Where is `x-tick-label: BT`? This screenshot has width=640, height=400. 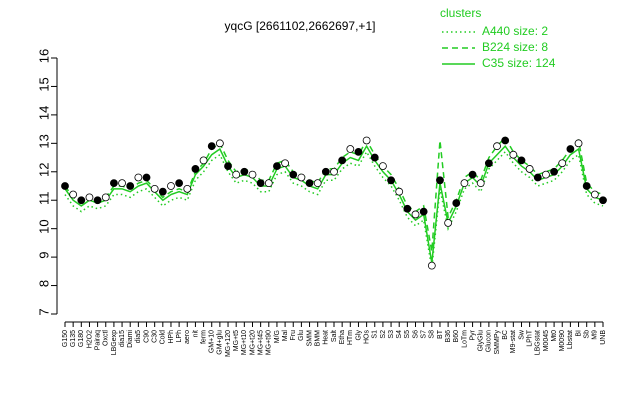 x-tick-label: BT is located at coordinates (440, 334).